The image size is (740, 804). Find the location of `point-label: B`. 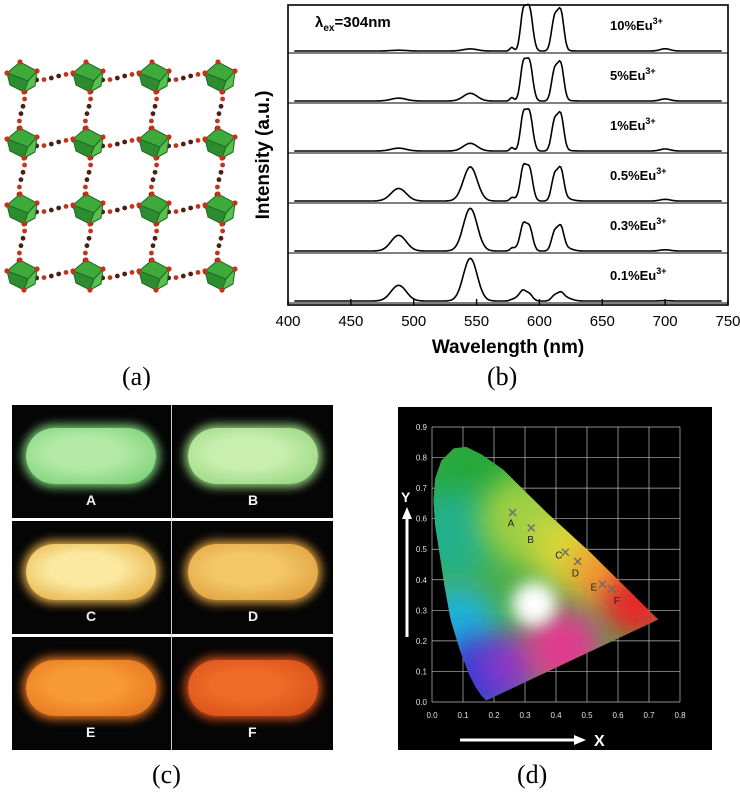

point-label: B is located at coordinates (530, 540).